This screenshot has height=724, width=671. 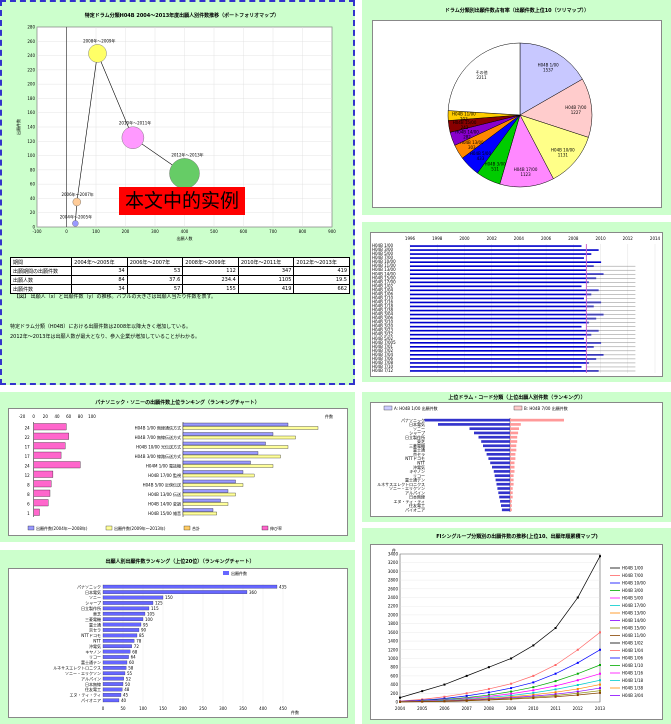 What do you see at coordinates (97, 613) in the screenshot?
I see `rank3-item-label: 東芝` at bounding box center [97, 613].